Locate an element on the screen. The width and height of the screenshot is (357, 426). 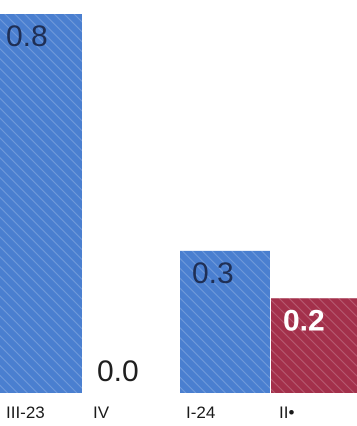
value-label-IV: 0.0 is located at coordinates (118, 371).